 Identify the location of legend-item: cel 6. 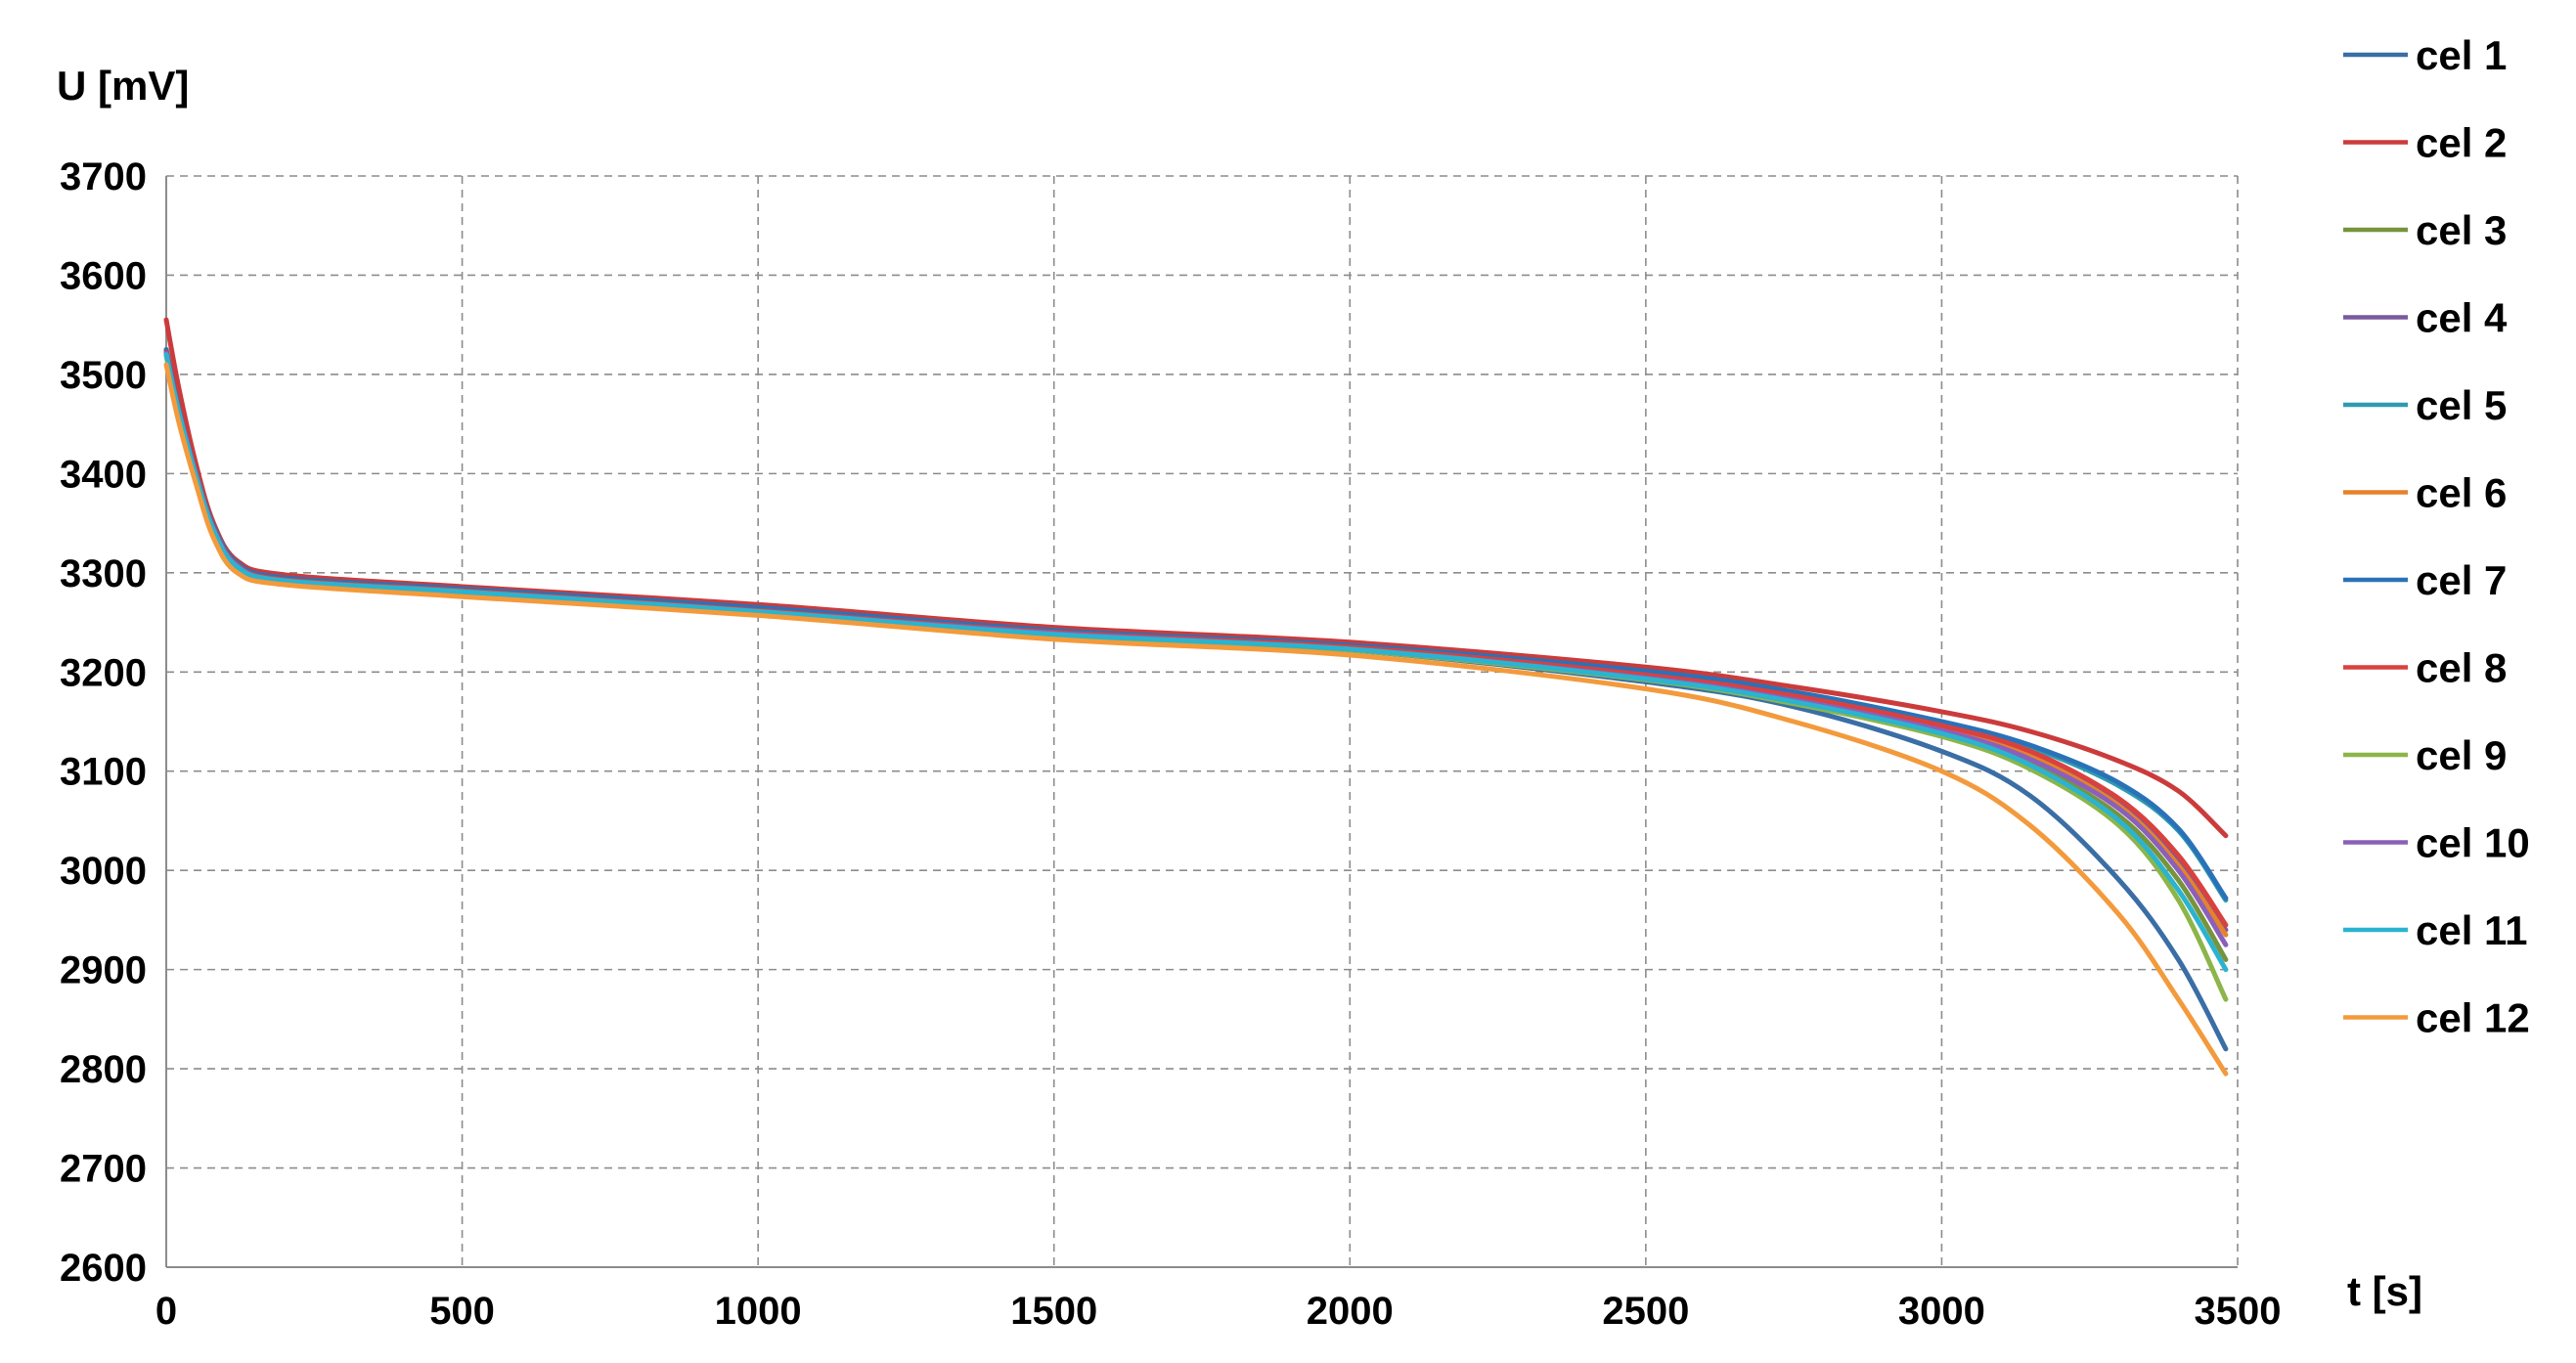
(2425, 493).